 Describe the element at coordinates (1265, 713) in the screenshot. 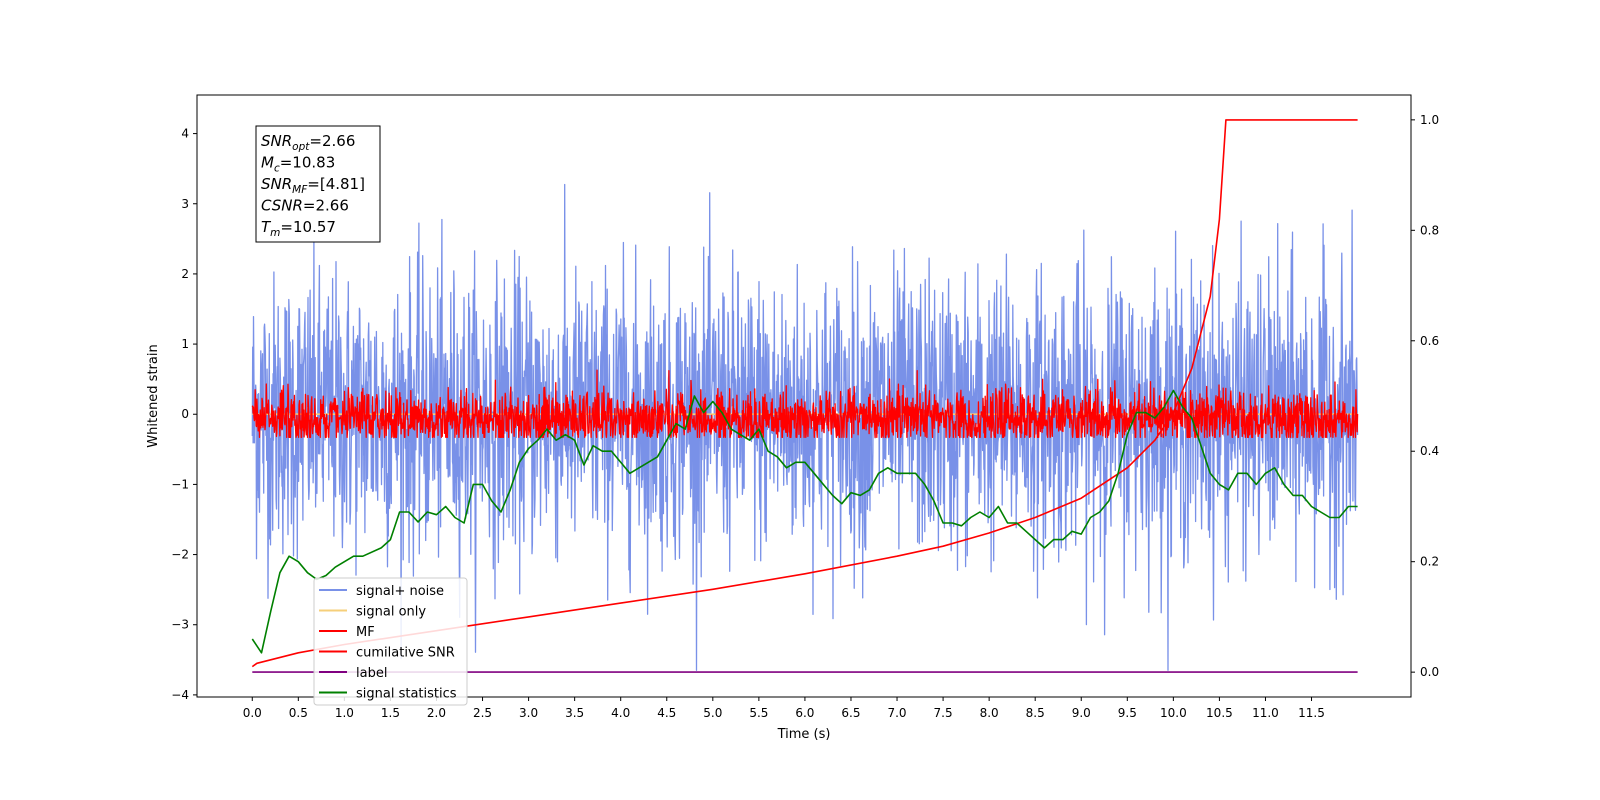

I see `x-tick-label: 11.0` at that location.